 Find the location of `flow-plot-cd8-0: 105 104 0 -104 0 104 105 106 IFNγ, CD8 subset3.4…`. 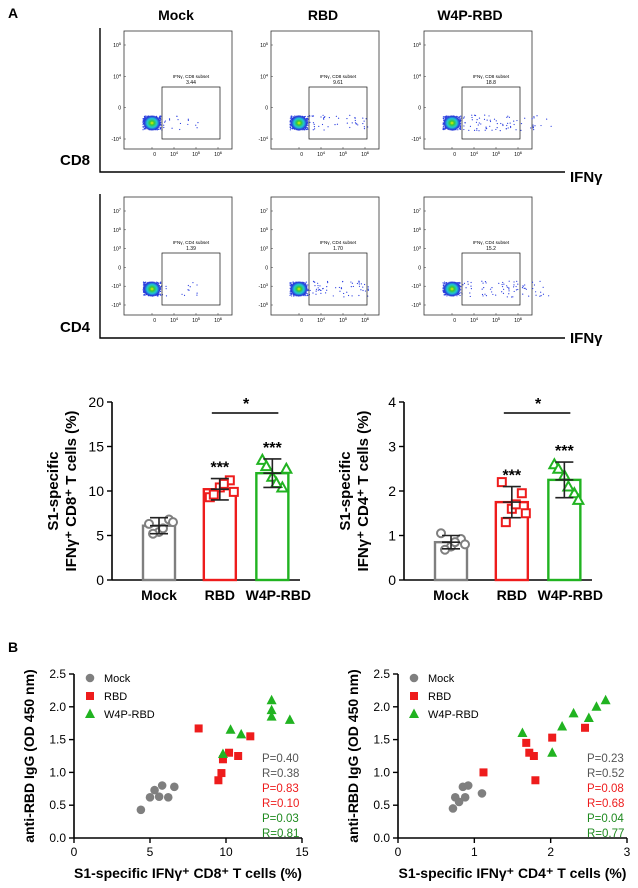

flow-plot-cd8-0: 105 104 0 -104 0 104 105 106 IFNγ, CD8 subset3.4… is located at coordinates (172, 94).